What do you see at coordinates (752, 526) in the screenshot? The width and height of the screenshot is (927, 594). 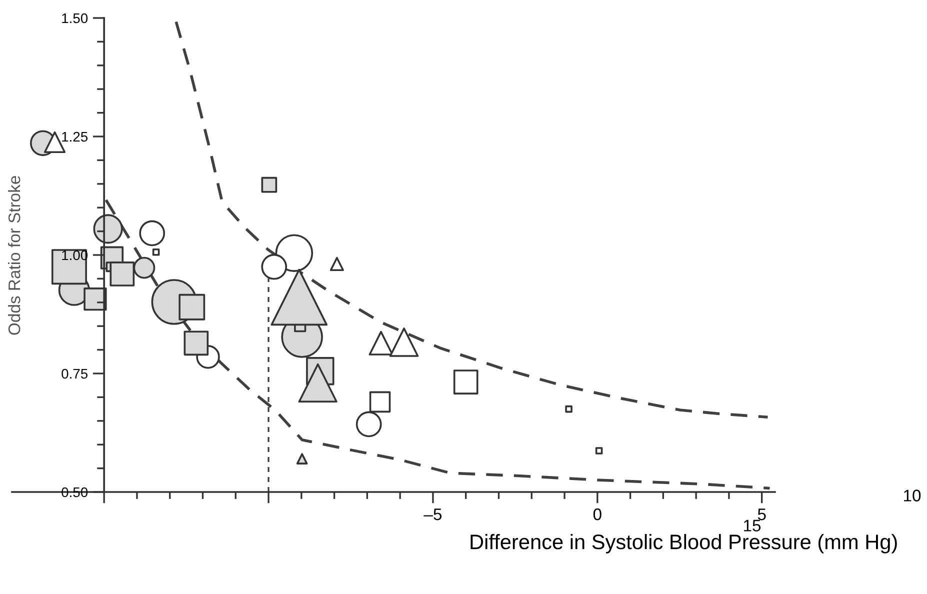 I see `text: 15` at bounding box center [752, 526].